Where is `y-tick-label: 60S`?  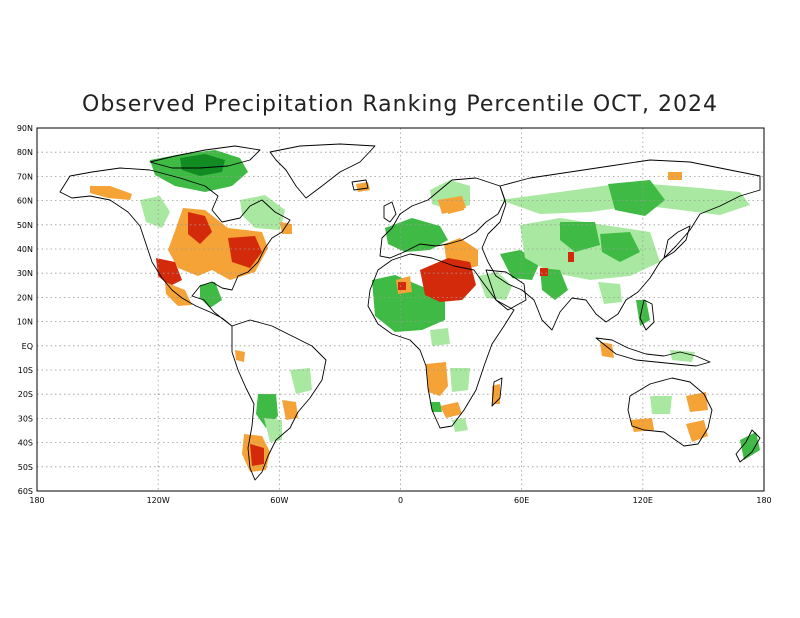 y-tick-label: 60S is located at coordinates (25, 491).